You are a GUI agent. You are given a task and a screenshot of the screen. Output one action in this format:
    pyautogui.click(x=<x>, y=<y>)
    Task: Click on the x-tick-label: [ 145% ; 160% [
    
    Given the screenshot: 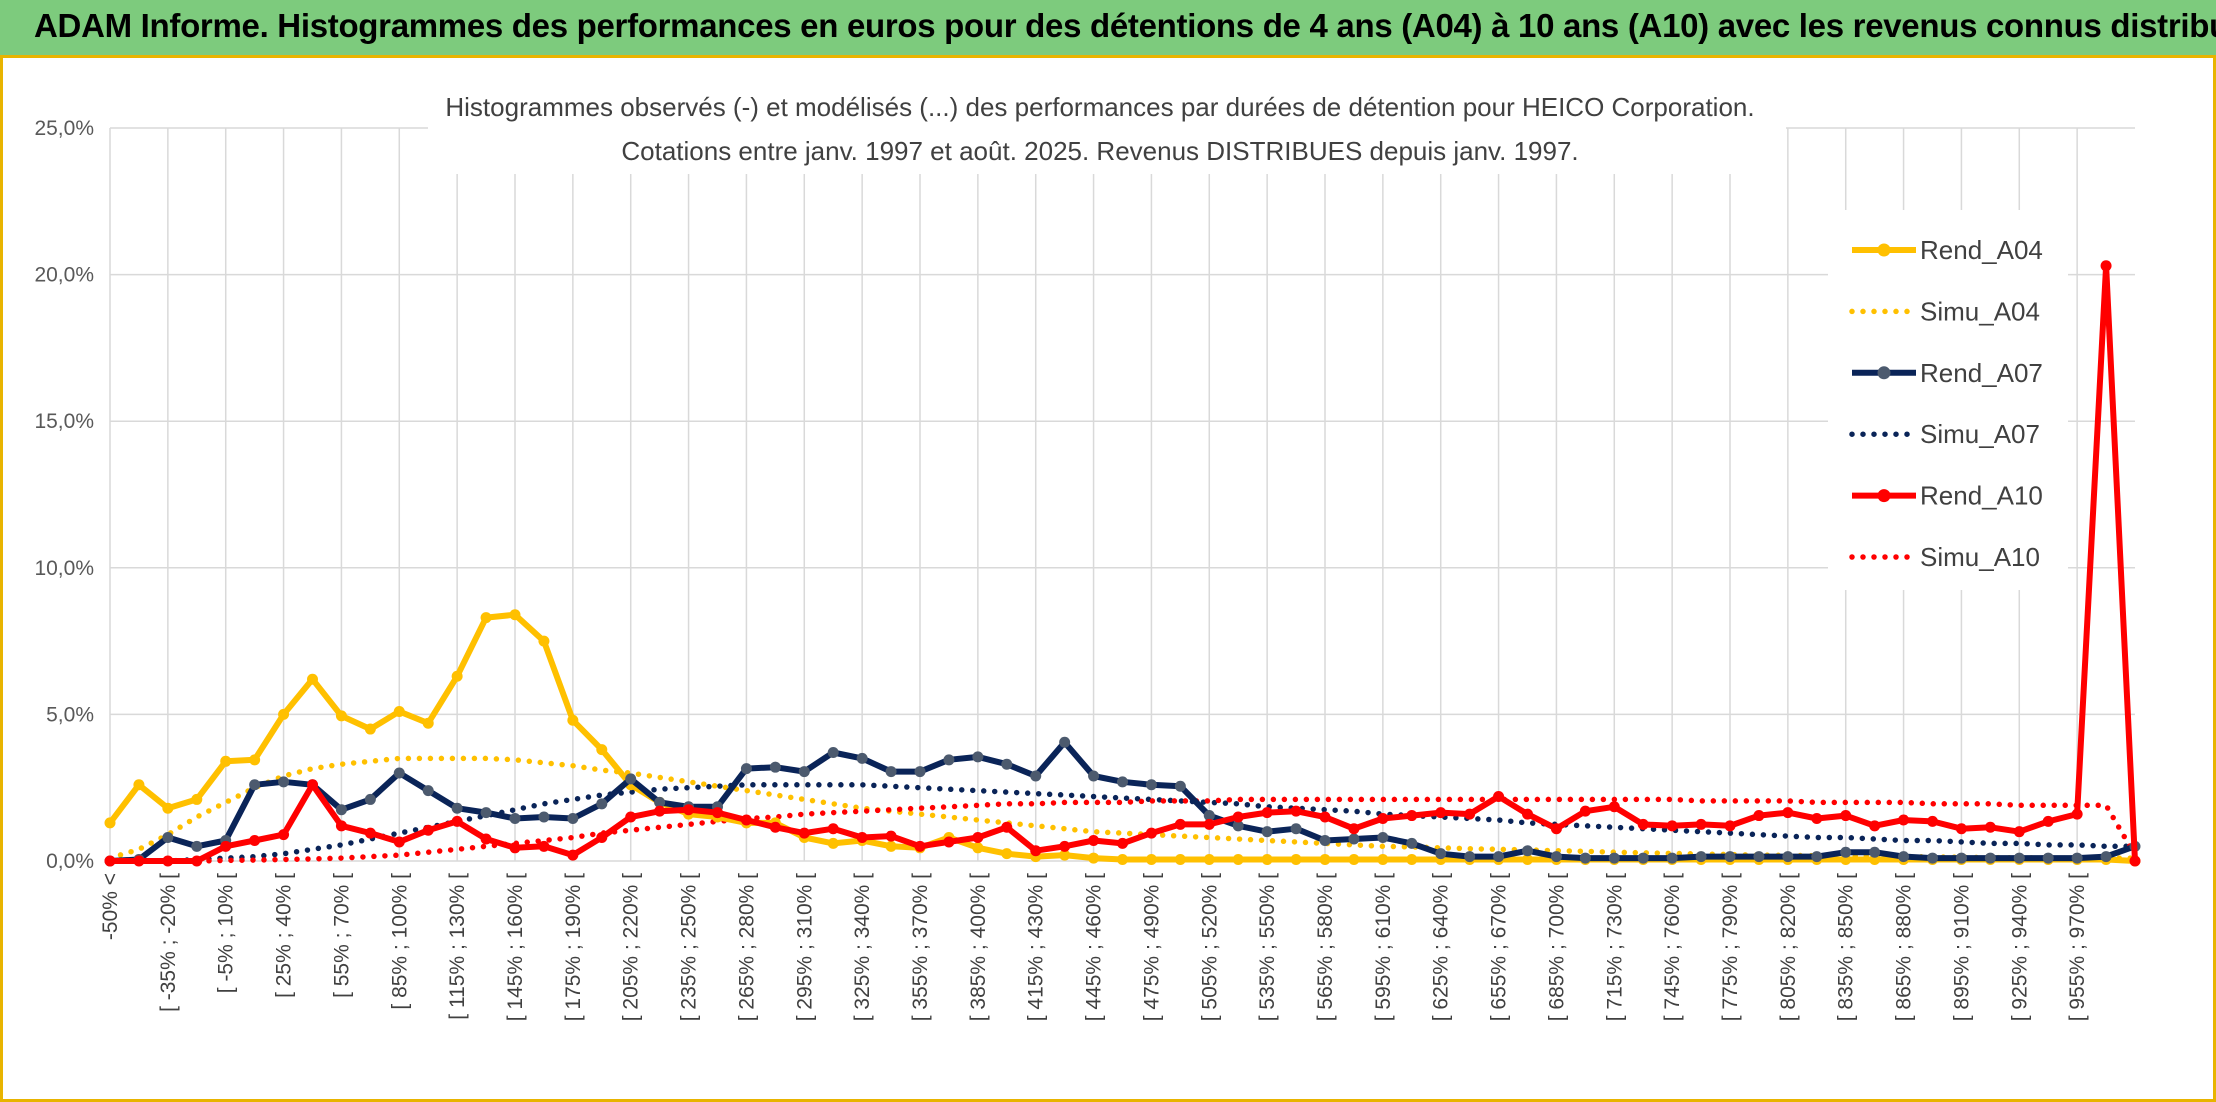 What is the action you would take?
    pyautogui.click(x=515, y=947)
    